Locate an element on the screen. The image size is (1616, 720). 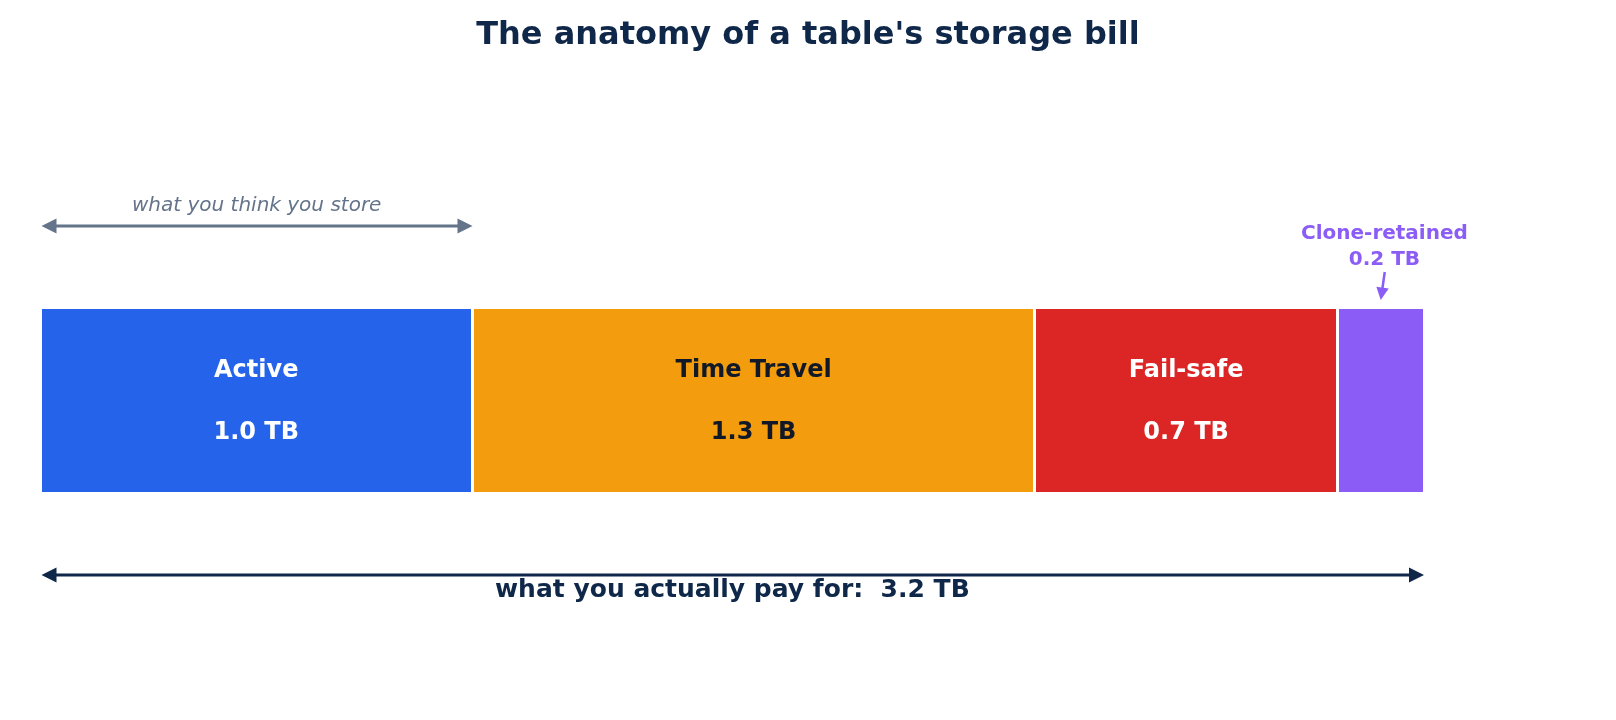
text: what you actually pay for: 3.2 TB is located at coordinates (732, 588).